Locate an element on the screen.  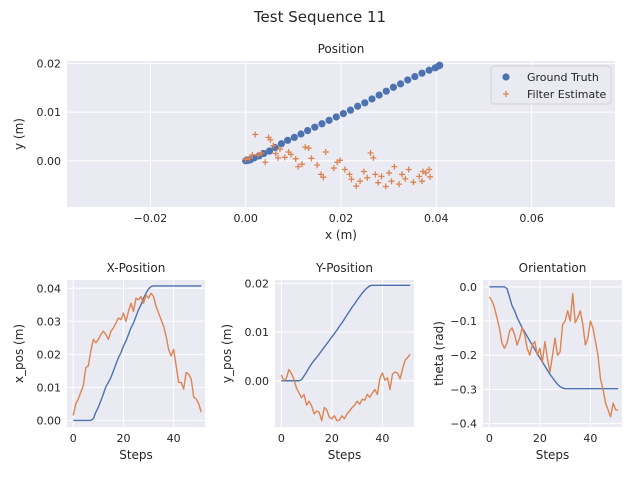
x-position-data is located at coordinates (137, 353).